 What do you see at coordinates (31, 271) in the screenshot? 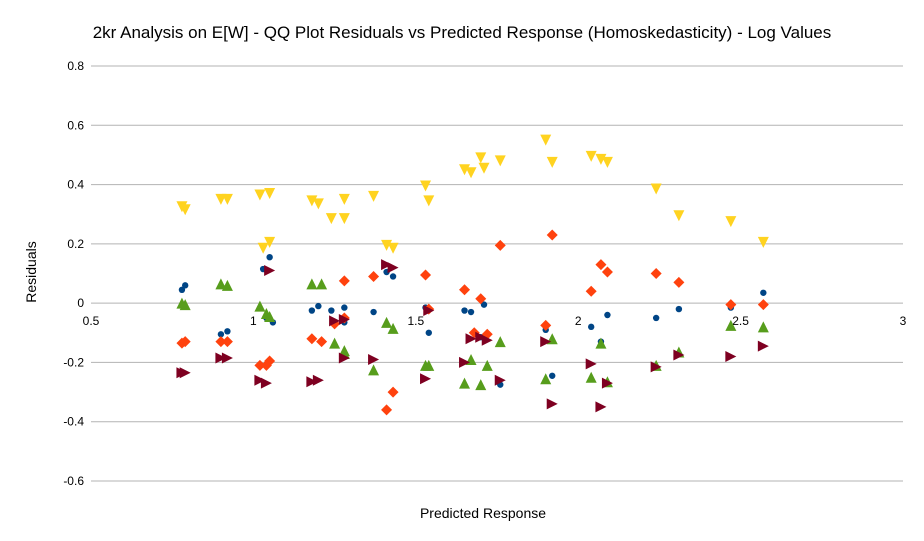
I see `y-axis-label: Residuals` at bounding box center [31, 271].